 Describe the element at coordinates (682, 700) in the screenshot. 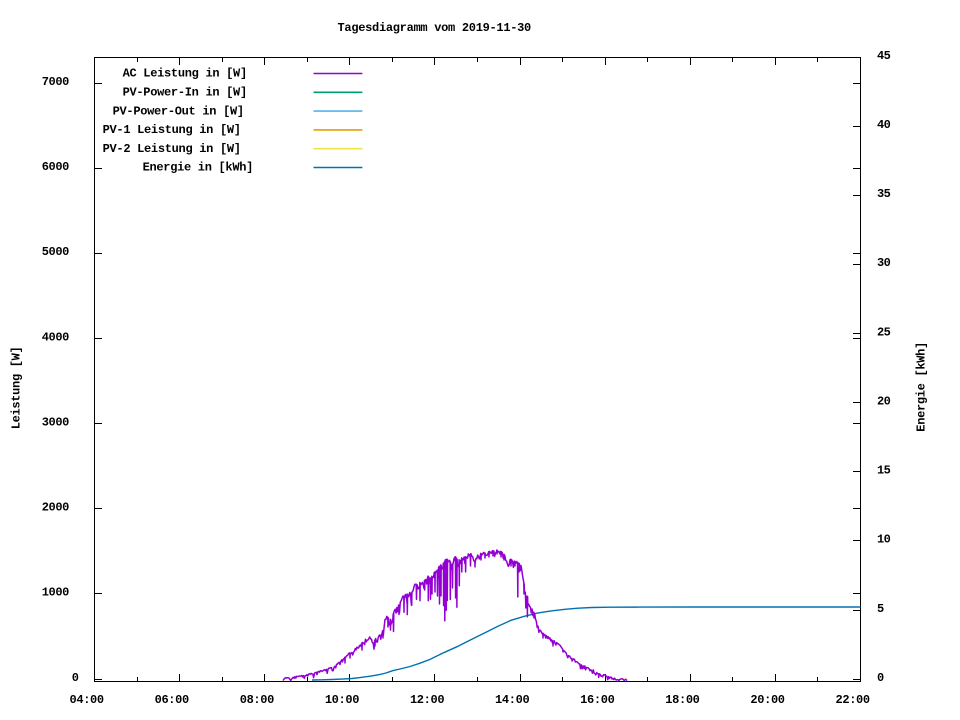

I see `svg-text: 18:00` at that location.